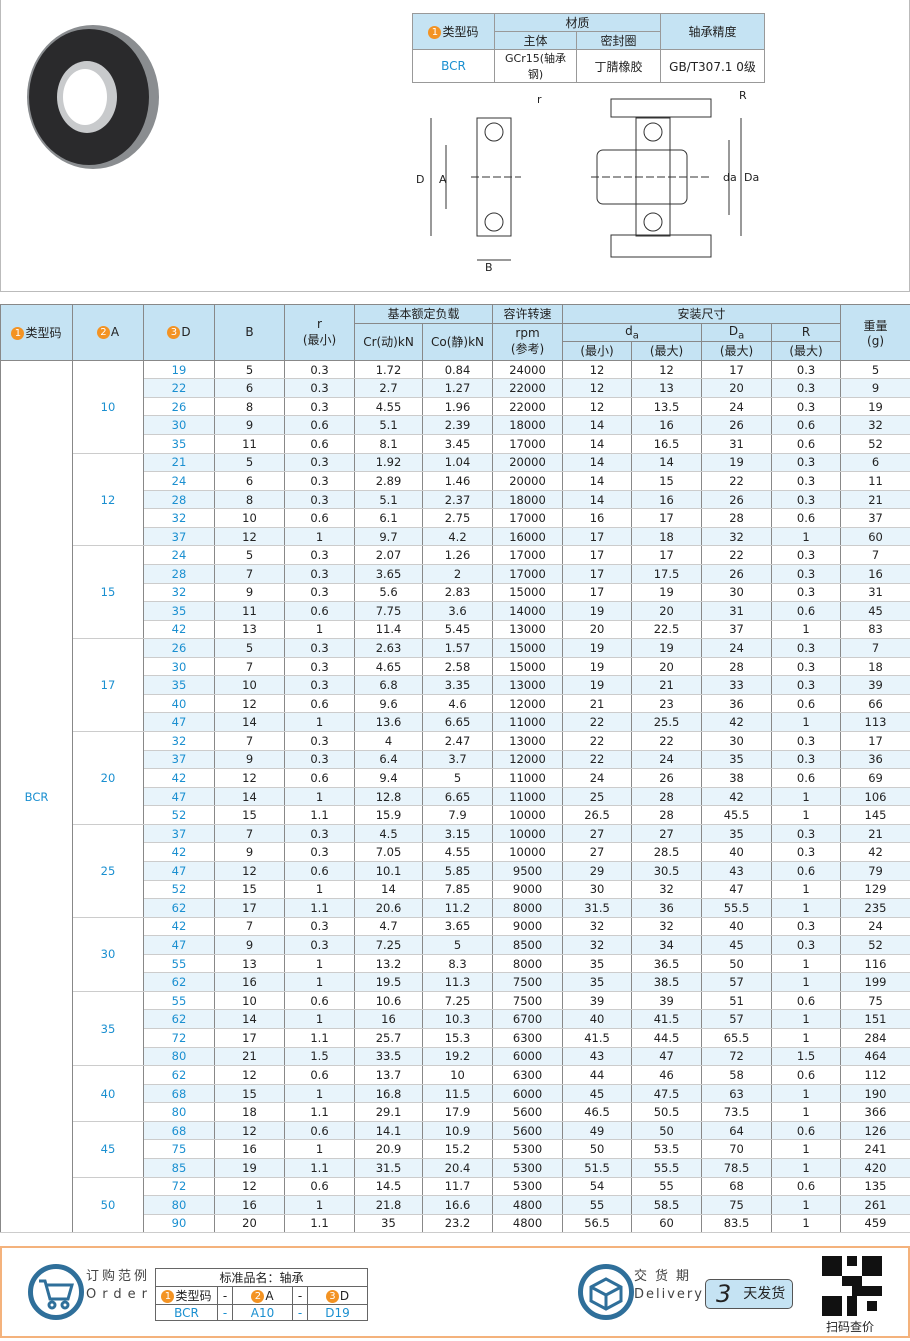 This screenshot has height=1341, width=910. Describe the element at coordinates (388, 481) in the screenshot. I see `value-cell: 2.89` at that location.